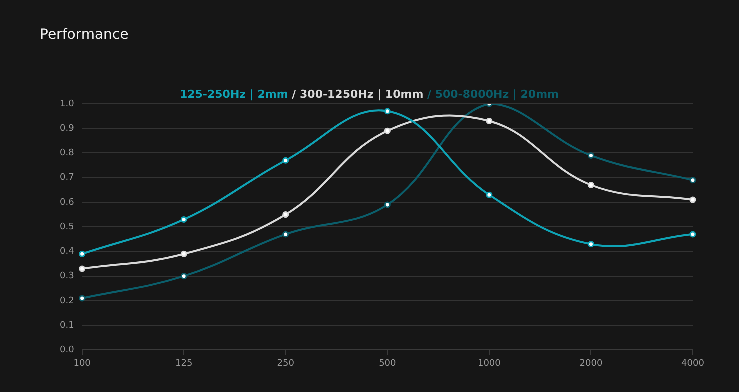 This screenshot has height=392, width=739. I want to click on y-tick-label: 0.5, so click(67, 227).